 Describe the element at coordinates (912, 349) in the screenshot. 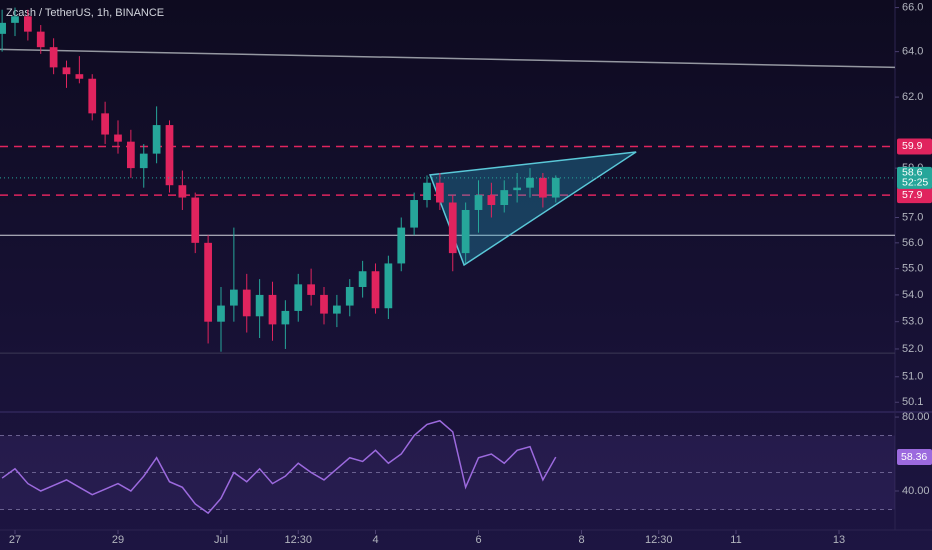

I see `y-tick-label: 52.0` at that location.